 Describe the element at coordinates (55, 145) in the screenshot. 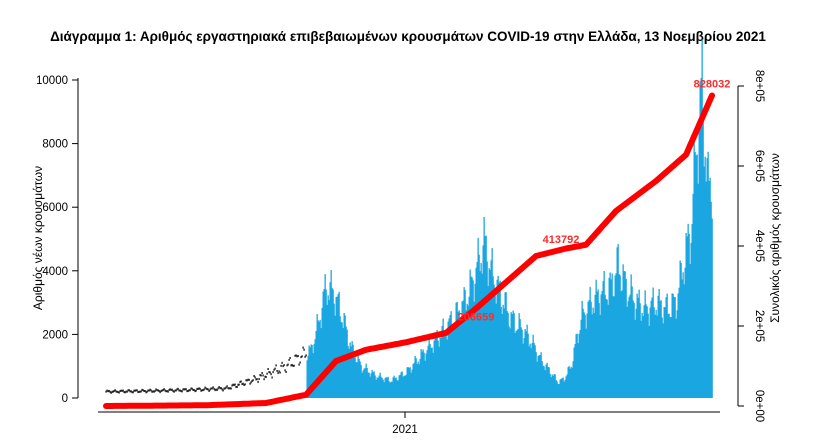

I see `y-tick-label: 8000` at that location.